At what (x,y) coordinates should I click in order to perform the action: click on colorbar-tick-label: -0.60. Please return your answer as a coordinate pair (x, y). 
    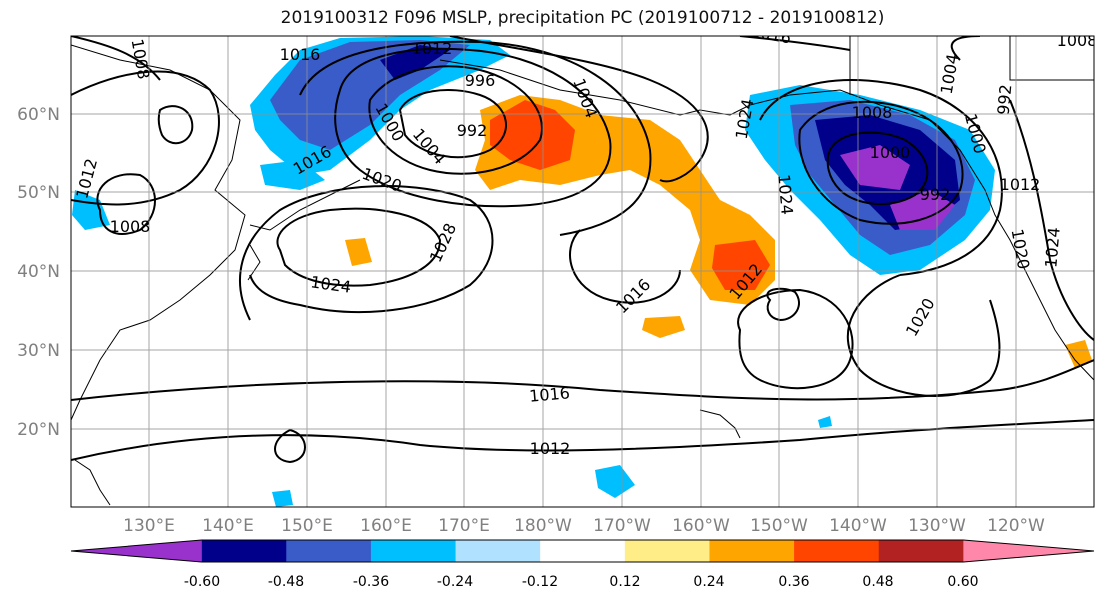
    Looking at the image, I should click on (202, 582).